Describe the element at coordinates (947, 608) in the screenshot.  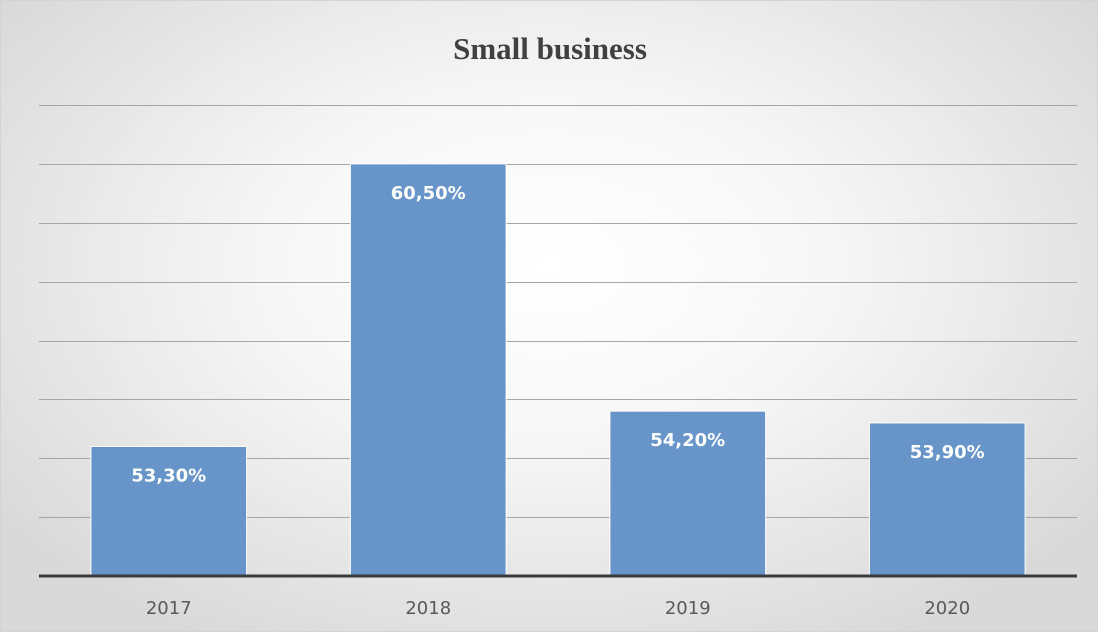
I see `x-tick-label: 2020` at that location.